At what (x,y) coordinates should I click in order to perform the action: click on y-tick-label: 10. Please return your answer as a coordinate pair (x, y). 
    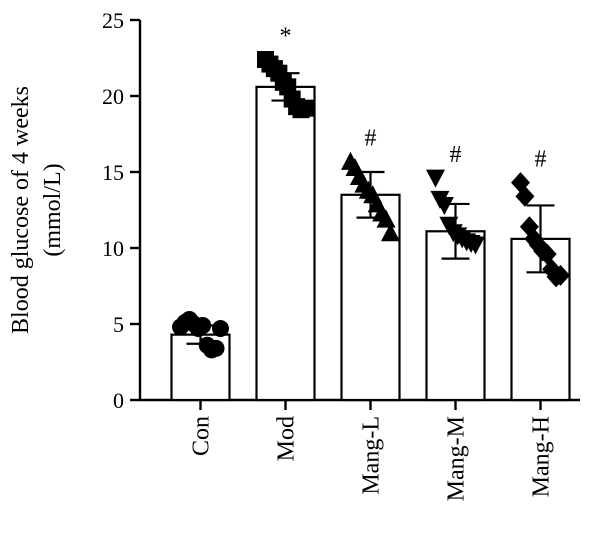
    Looking at the image, I should click on (113, 248).